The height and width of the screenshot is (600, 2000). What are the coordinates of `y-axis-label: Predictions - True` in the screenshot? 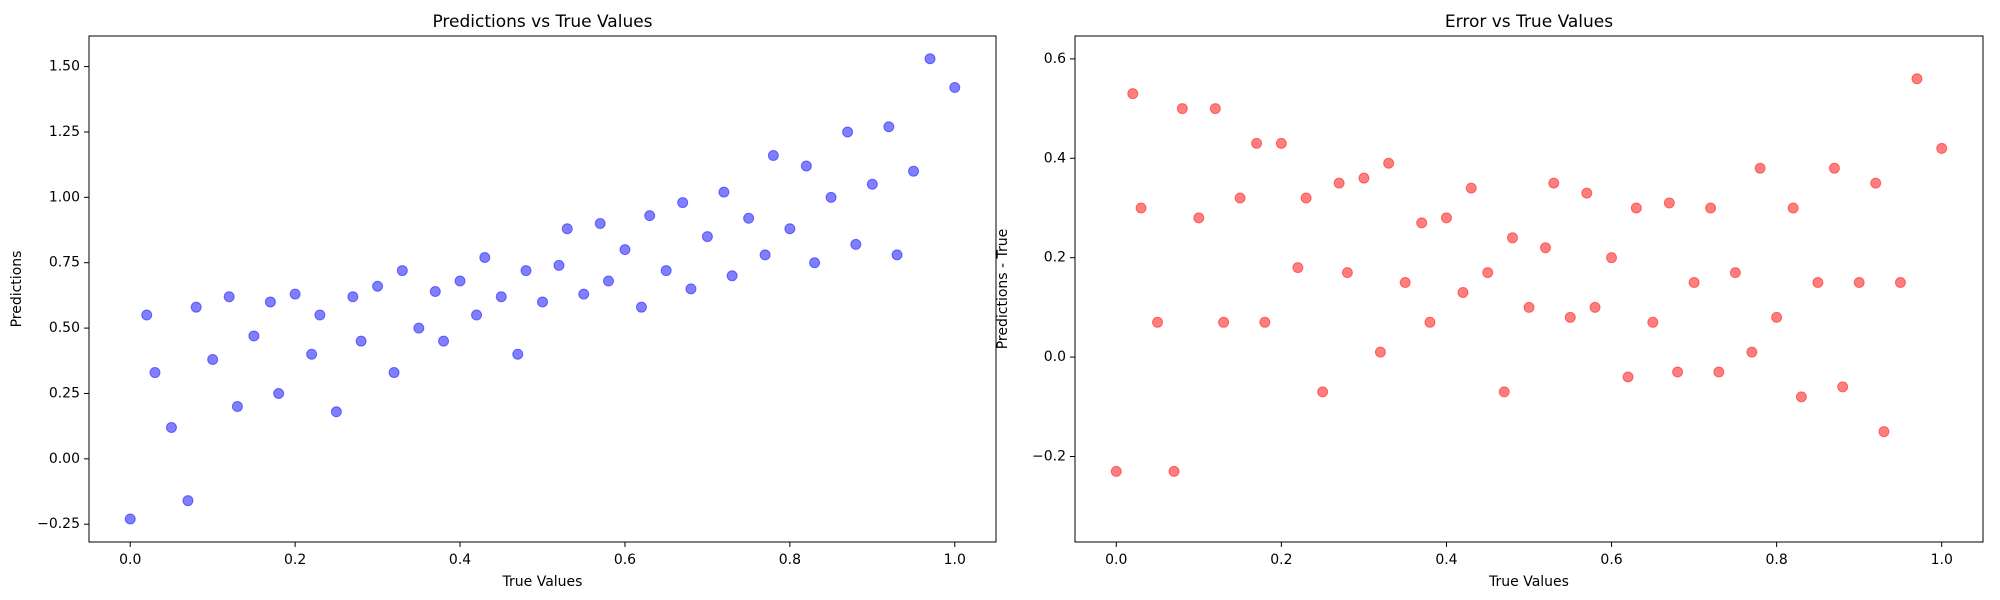 It's located at (1003, 289).